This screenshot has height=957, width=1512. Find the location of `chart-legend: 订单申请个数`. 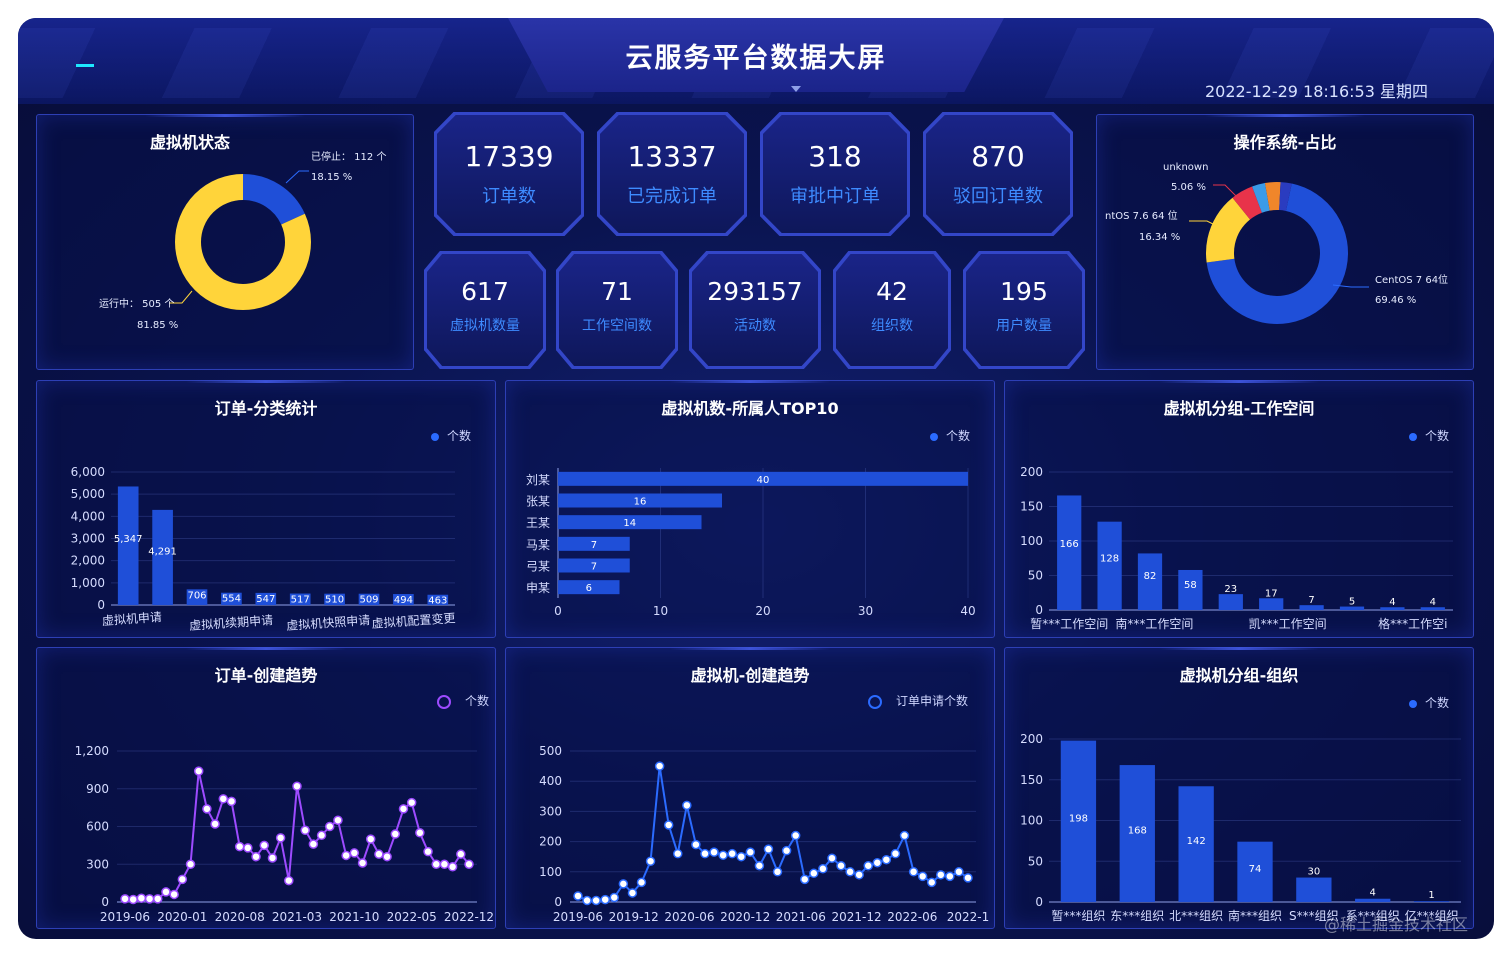

chart-legend: 订单申请个数 is located at coordinates (918, 700).